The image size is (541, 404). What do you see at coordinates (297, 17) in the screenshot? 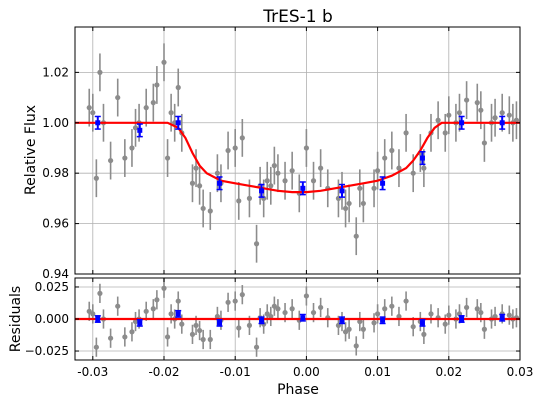
I see `chart-title: TrES-1 b` at bounding box center [297, 17].